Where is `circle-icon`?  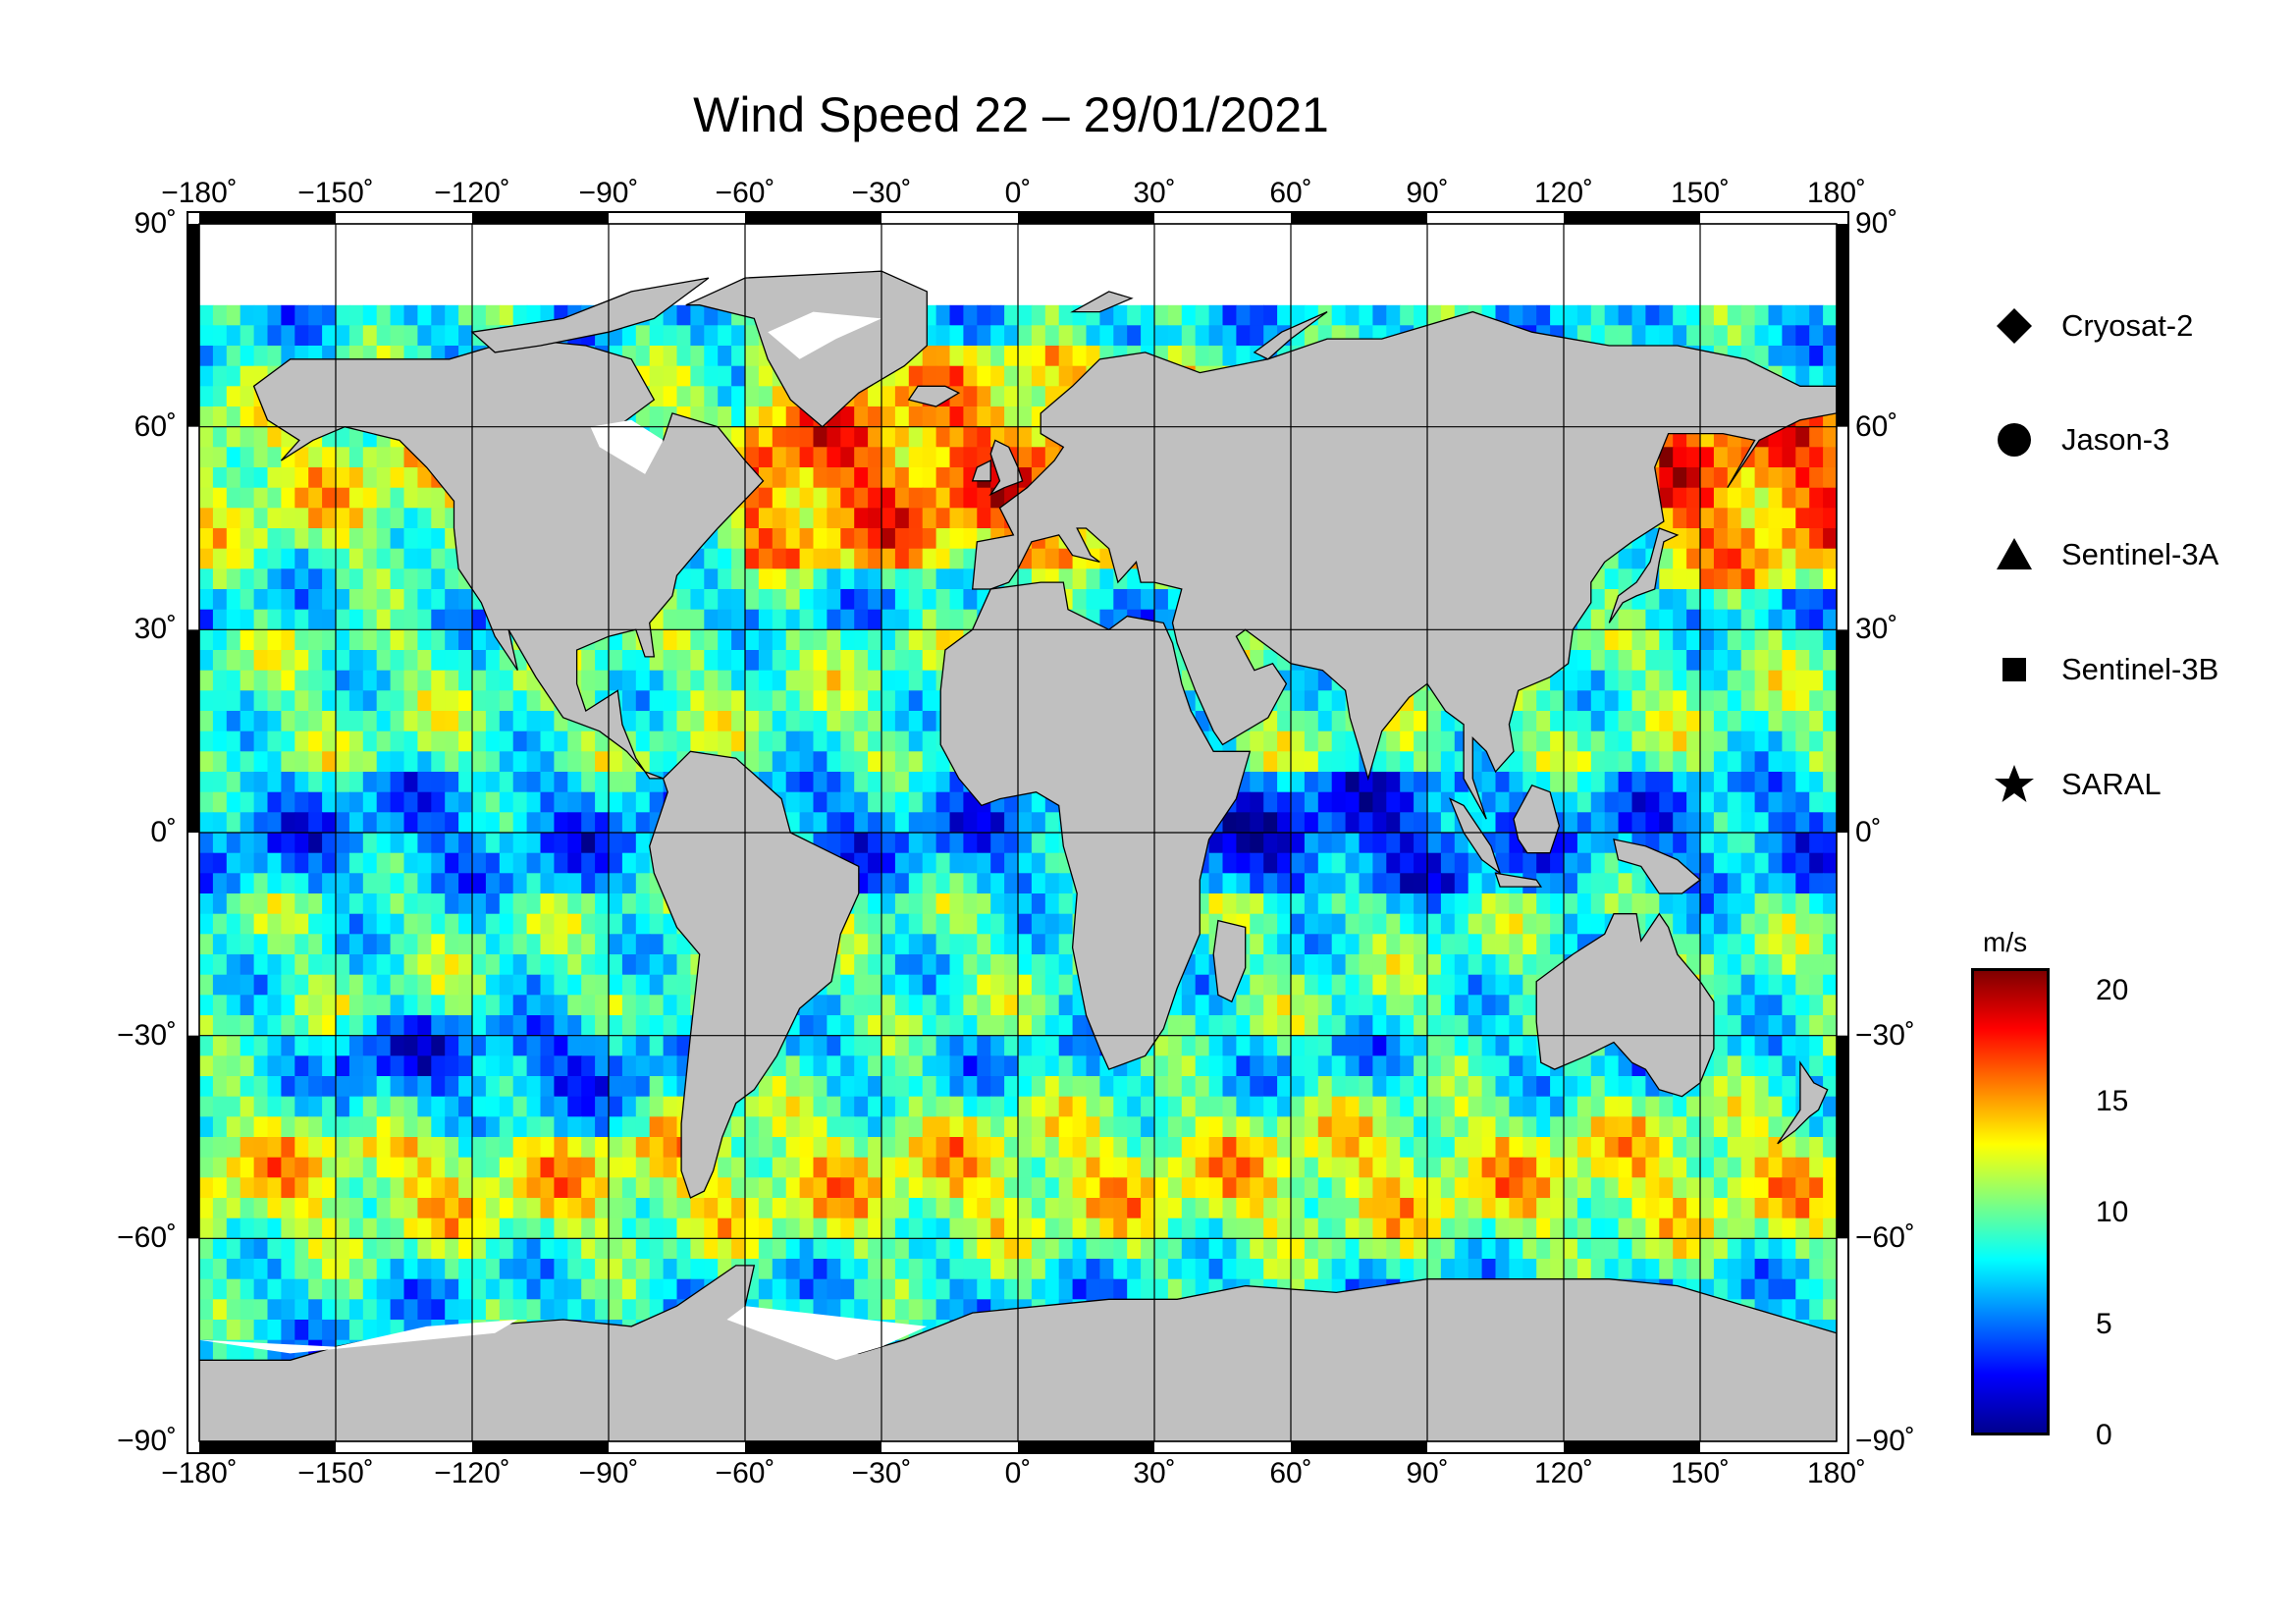 circle-icon is located at coordinates (2014, 439).